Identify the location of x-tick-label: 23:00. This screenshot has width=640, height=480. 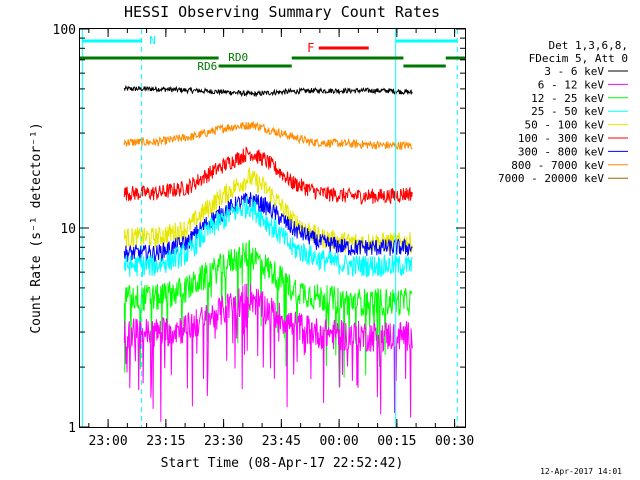
(108, 441).